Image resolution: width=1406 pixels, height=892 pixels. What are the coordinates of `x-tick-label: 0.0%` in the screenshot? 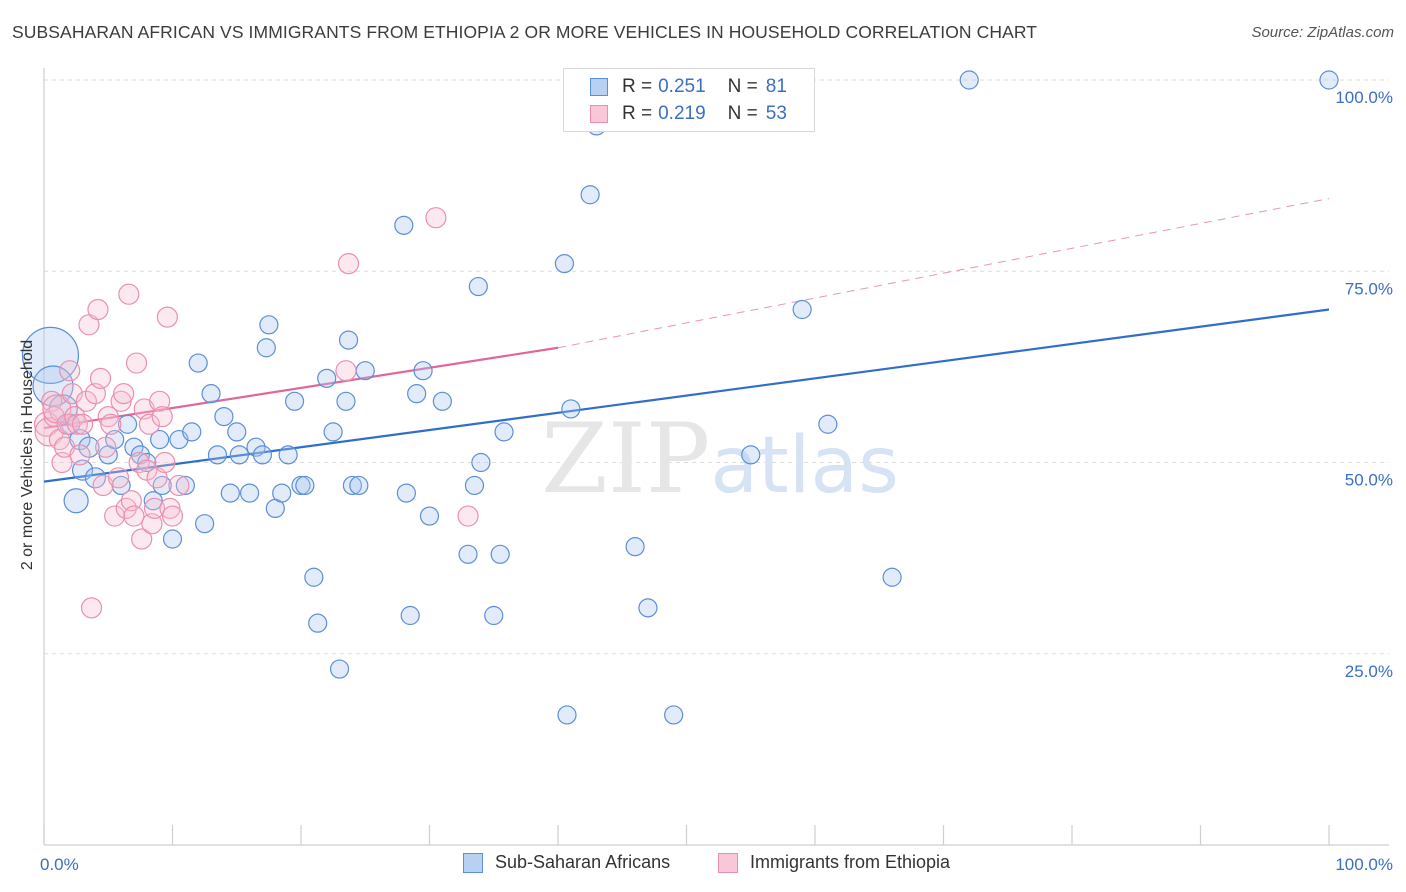 It's located at (59, 864).